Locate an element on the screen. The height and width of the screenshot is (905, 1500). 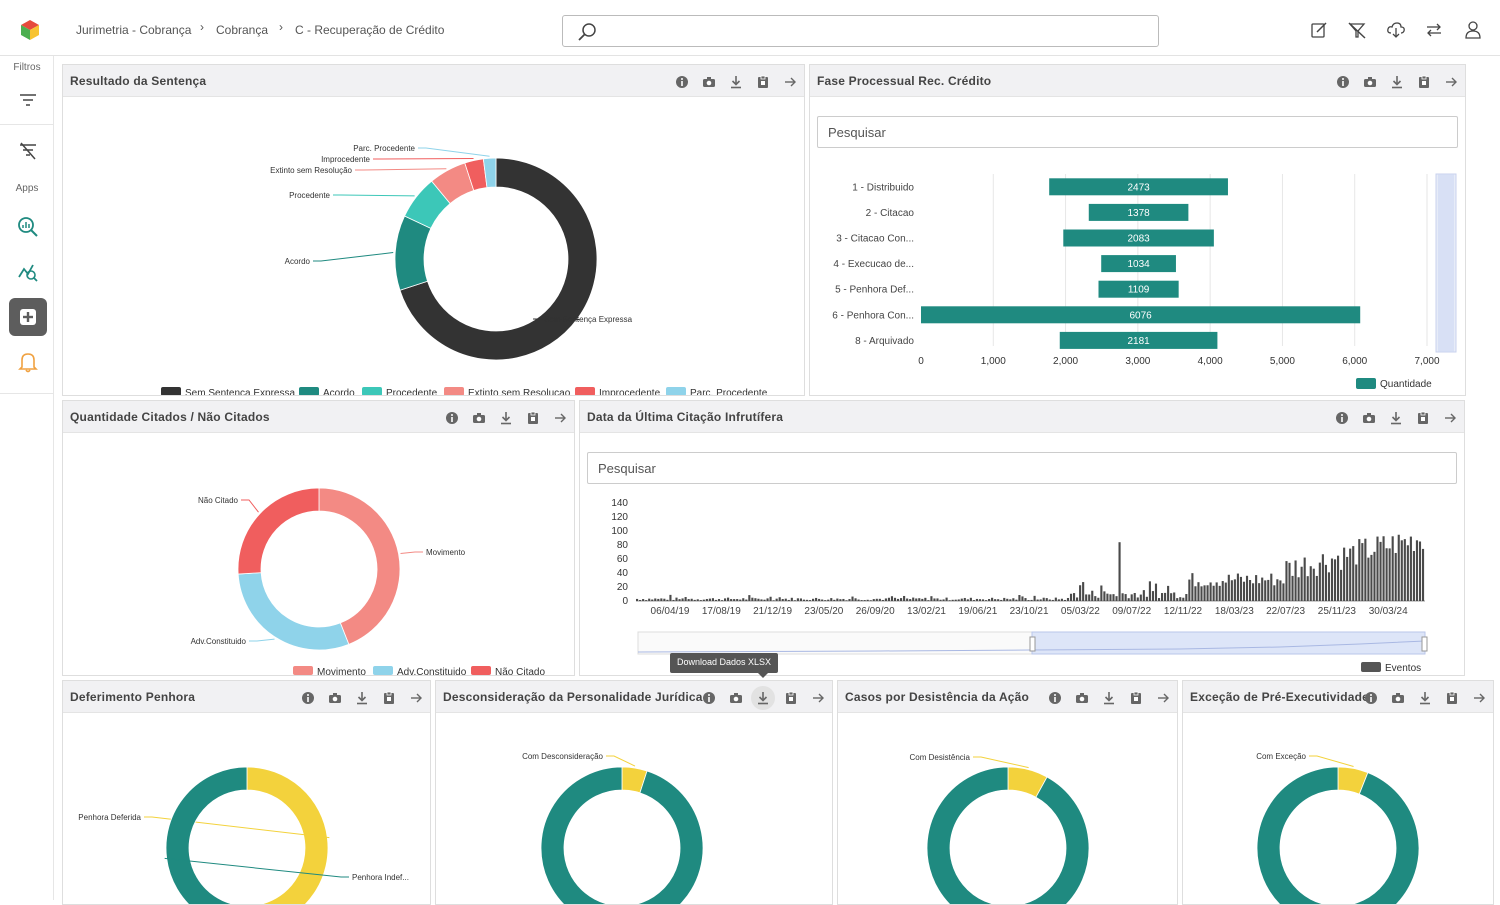
slice-label-5: Parc. Procedente is located at coordinates (384, 148).